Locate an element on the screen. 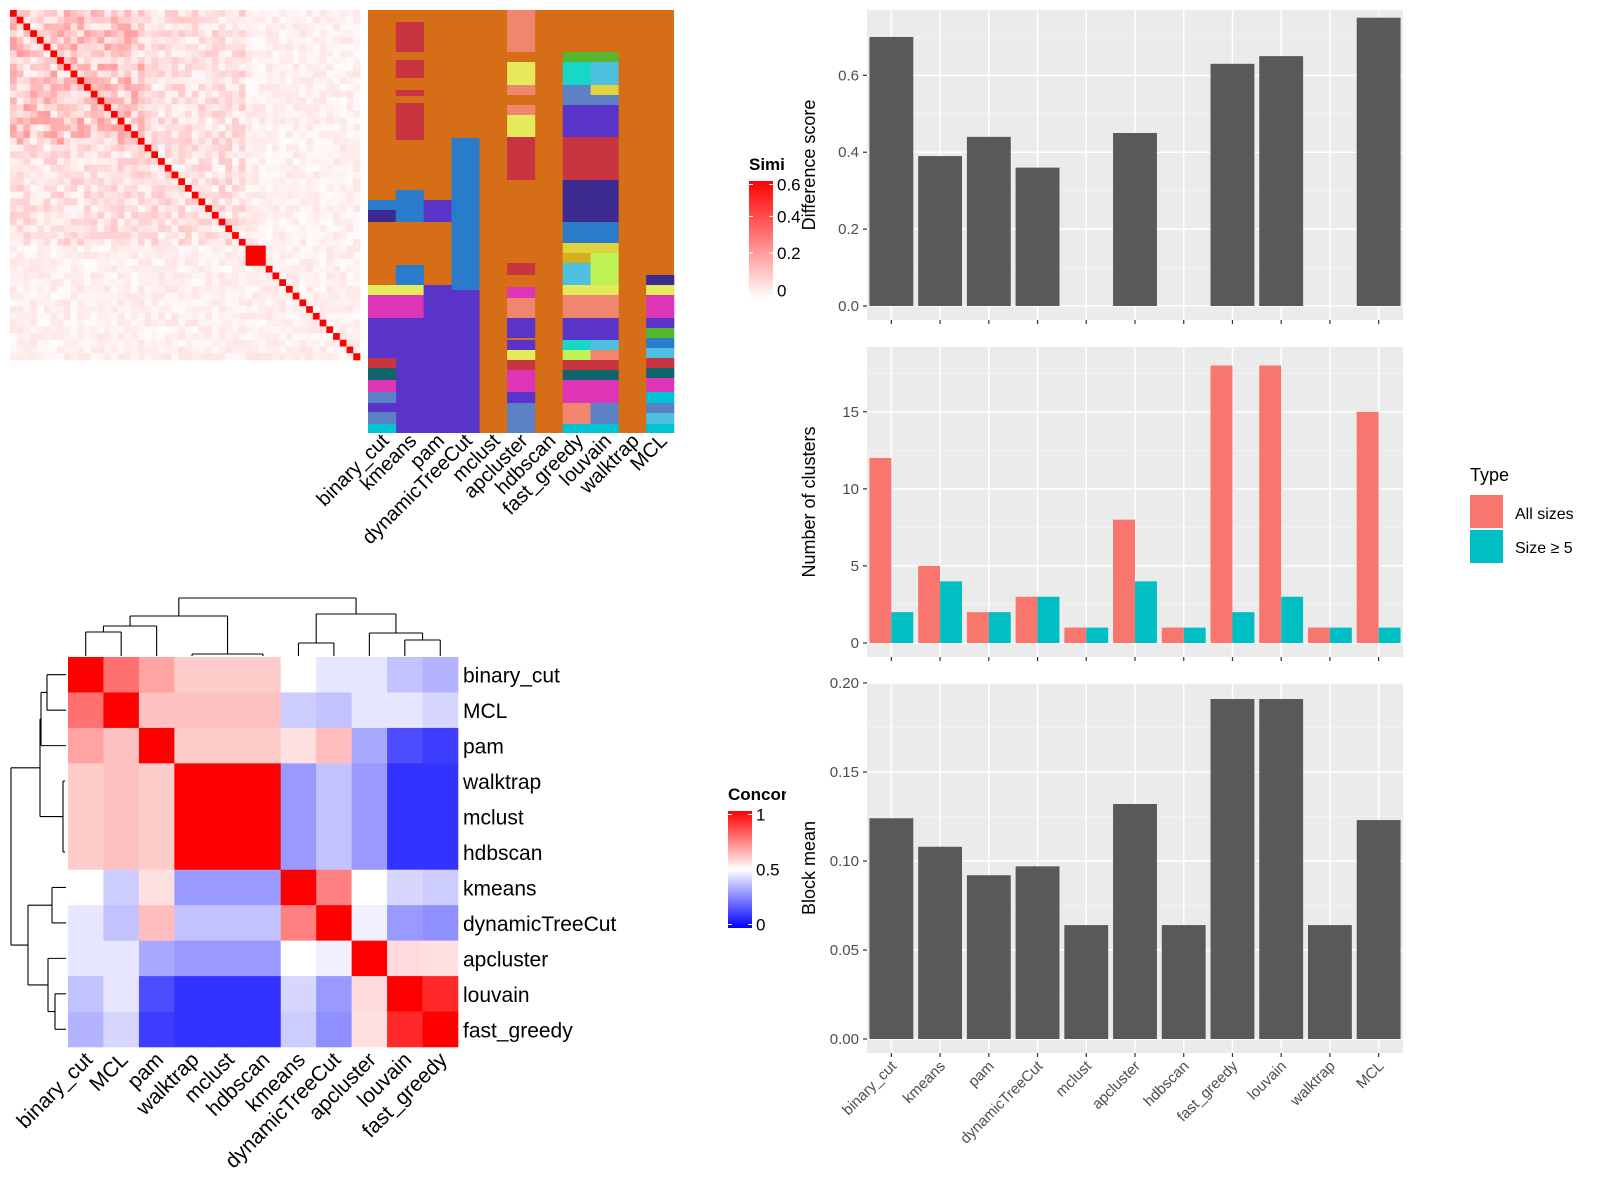 The image size is (1600, 1200). concordance-row-label: walktrap is located at coordinates (501, 782).